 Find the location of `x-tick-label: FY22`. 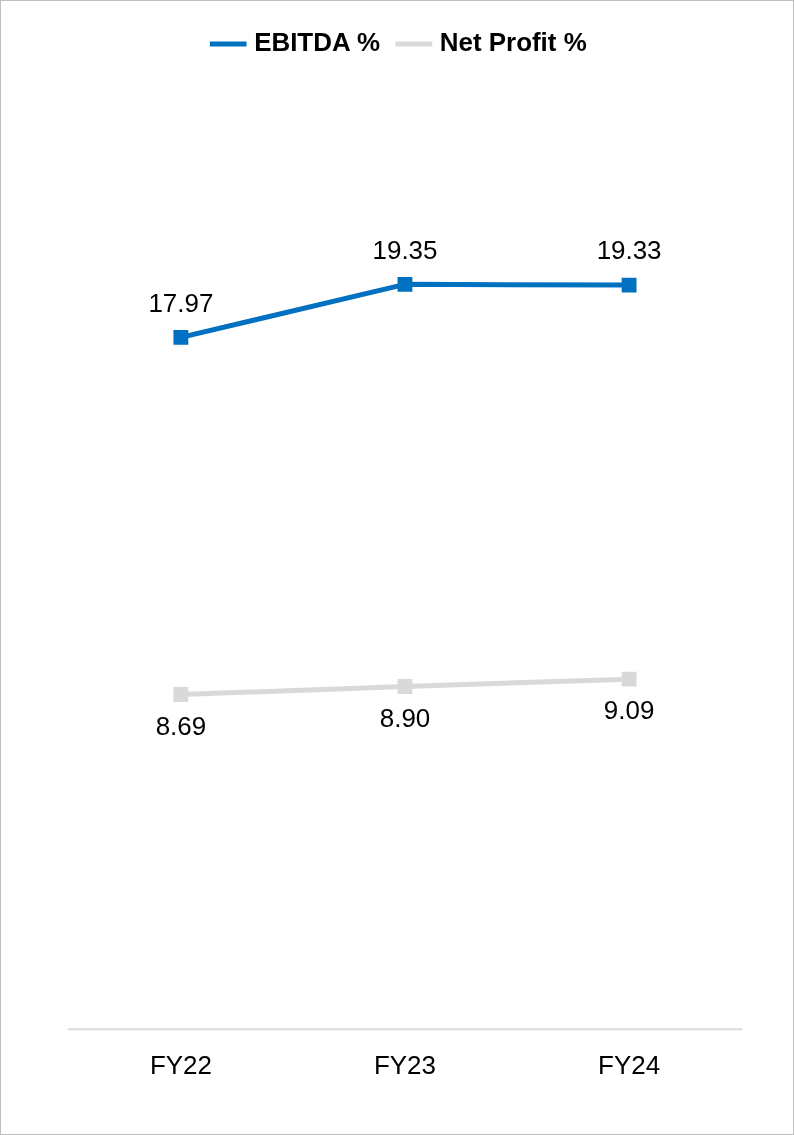

x-tick-label: FY22 is located at coordinates (180, 1064).